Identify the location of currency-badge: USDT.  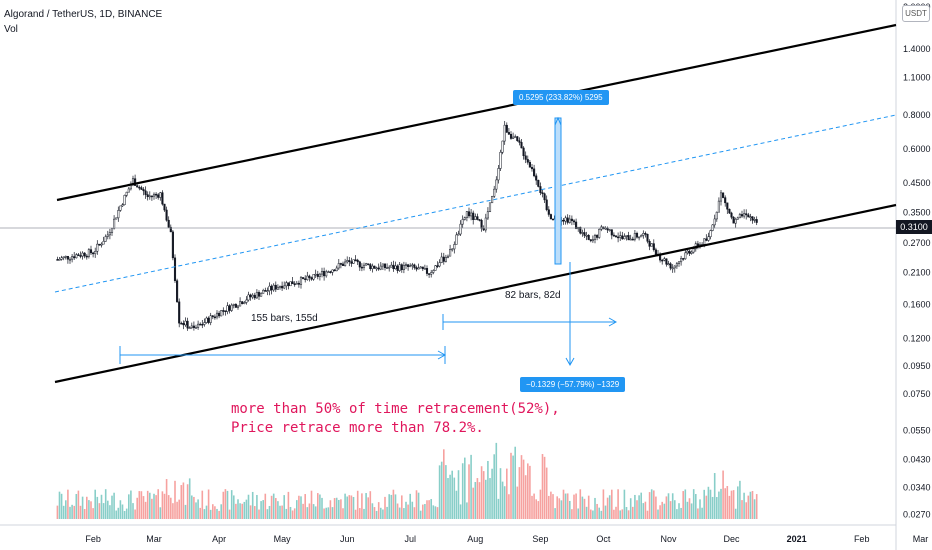
(916, 13).